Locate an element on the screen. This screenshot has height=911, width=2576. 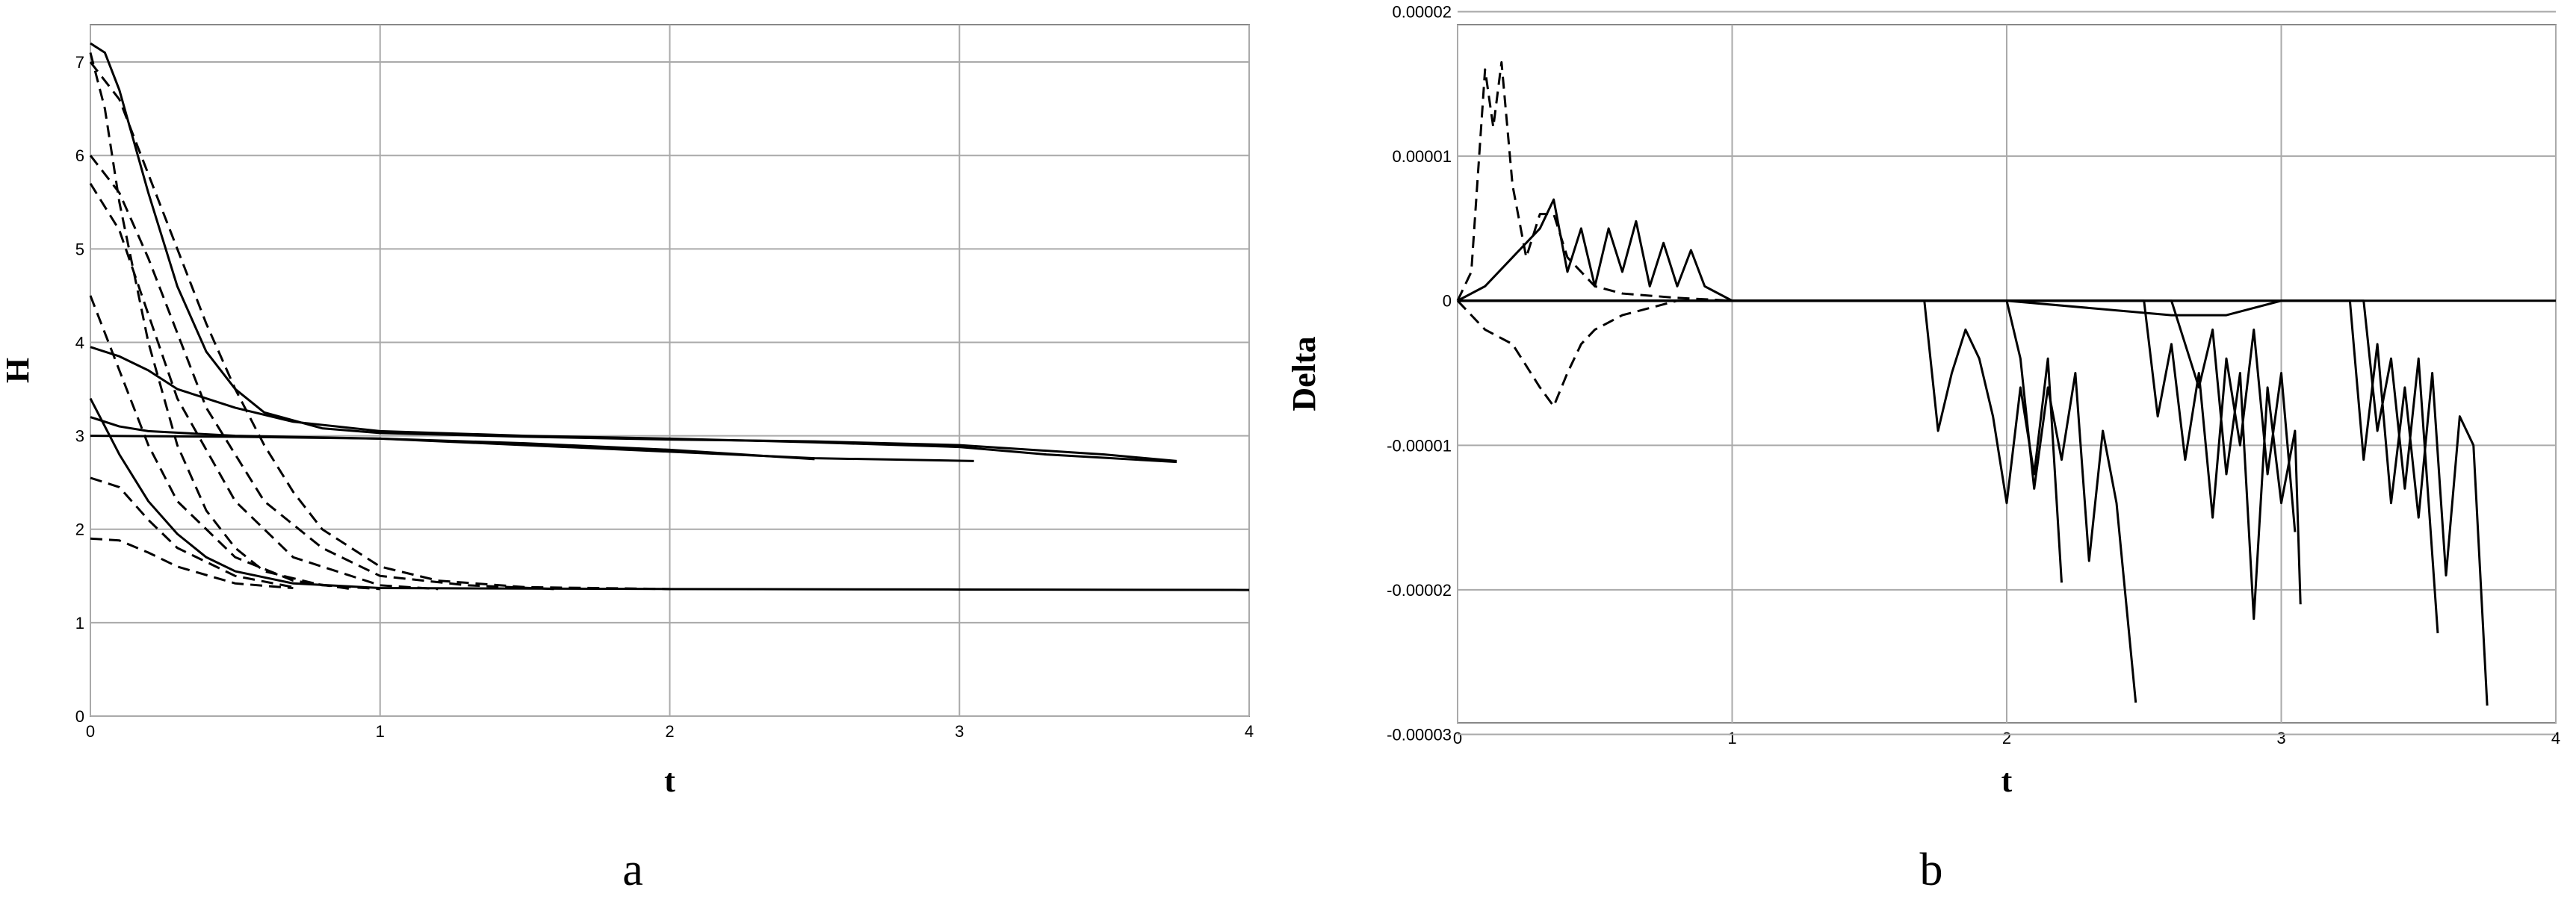
y-tick-label: 3 is located at coordinates (79, 436).